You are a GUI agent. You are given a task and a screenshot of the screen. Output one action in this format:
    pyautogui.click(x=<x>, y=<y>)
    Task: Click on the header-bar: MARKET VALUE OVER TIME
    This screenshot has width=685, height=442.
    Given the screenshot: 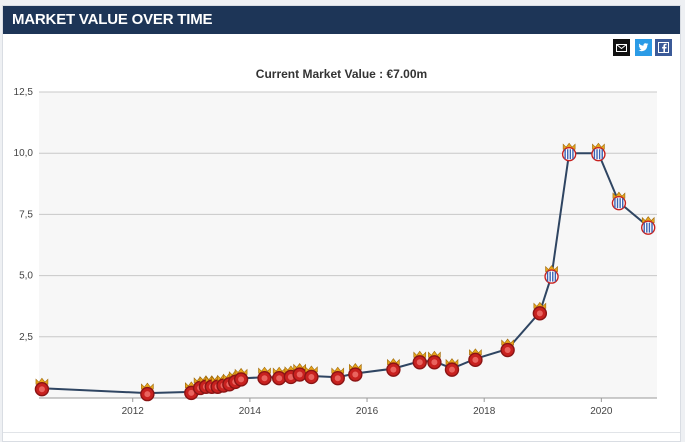 What is the action you would take?
    pyautogui.click(x=341, y=20)
    